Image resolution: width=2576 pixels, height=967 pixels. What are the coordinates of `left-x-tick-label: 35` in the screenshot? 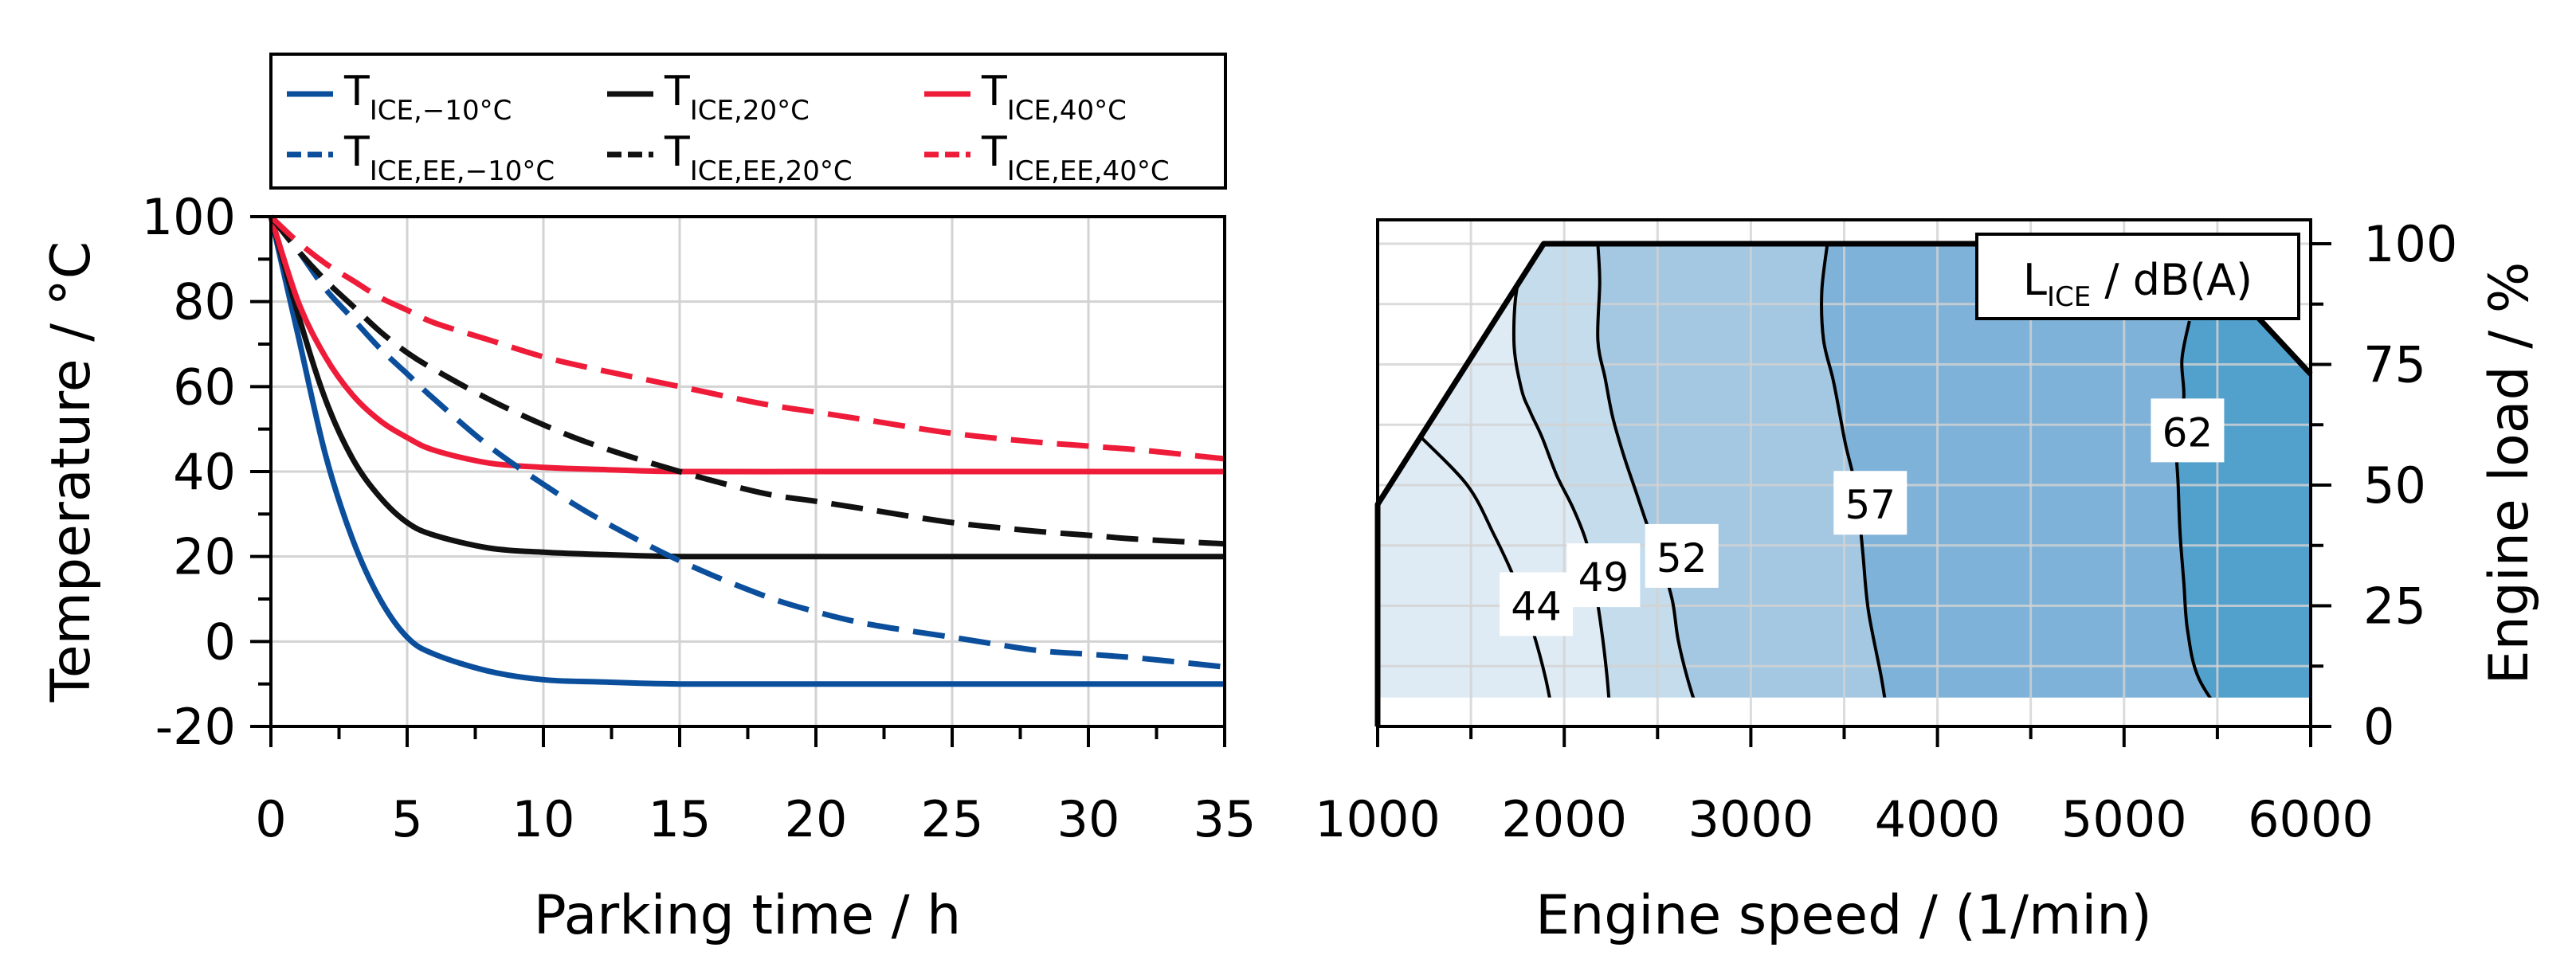 It's located at (1225, 819).